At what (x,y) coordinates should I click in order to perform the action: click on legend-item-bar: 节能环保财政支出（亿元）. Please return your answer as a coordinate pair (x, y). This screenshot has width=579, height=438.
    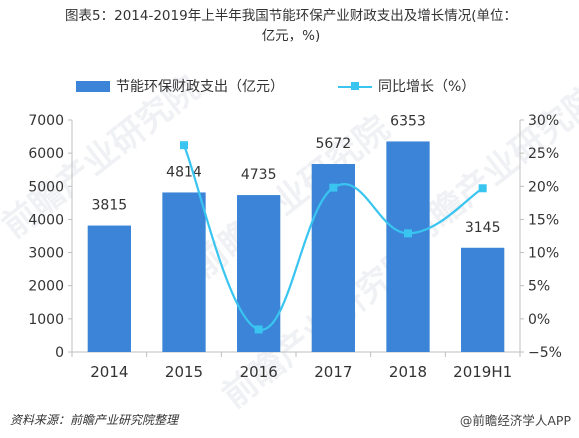
    Looking at the image, I should click on (180, 86).